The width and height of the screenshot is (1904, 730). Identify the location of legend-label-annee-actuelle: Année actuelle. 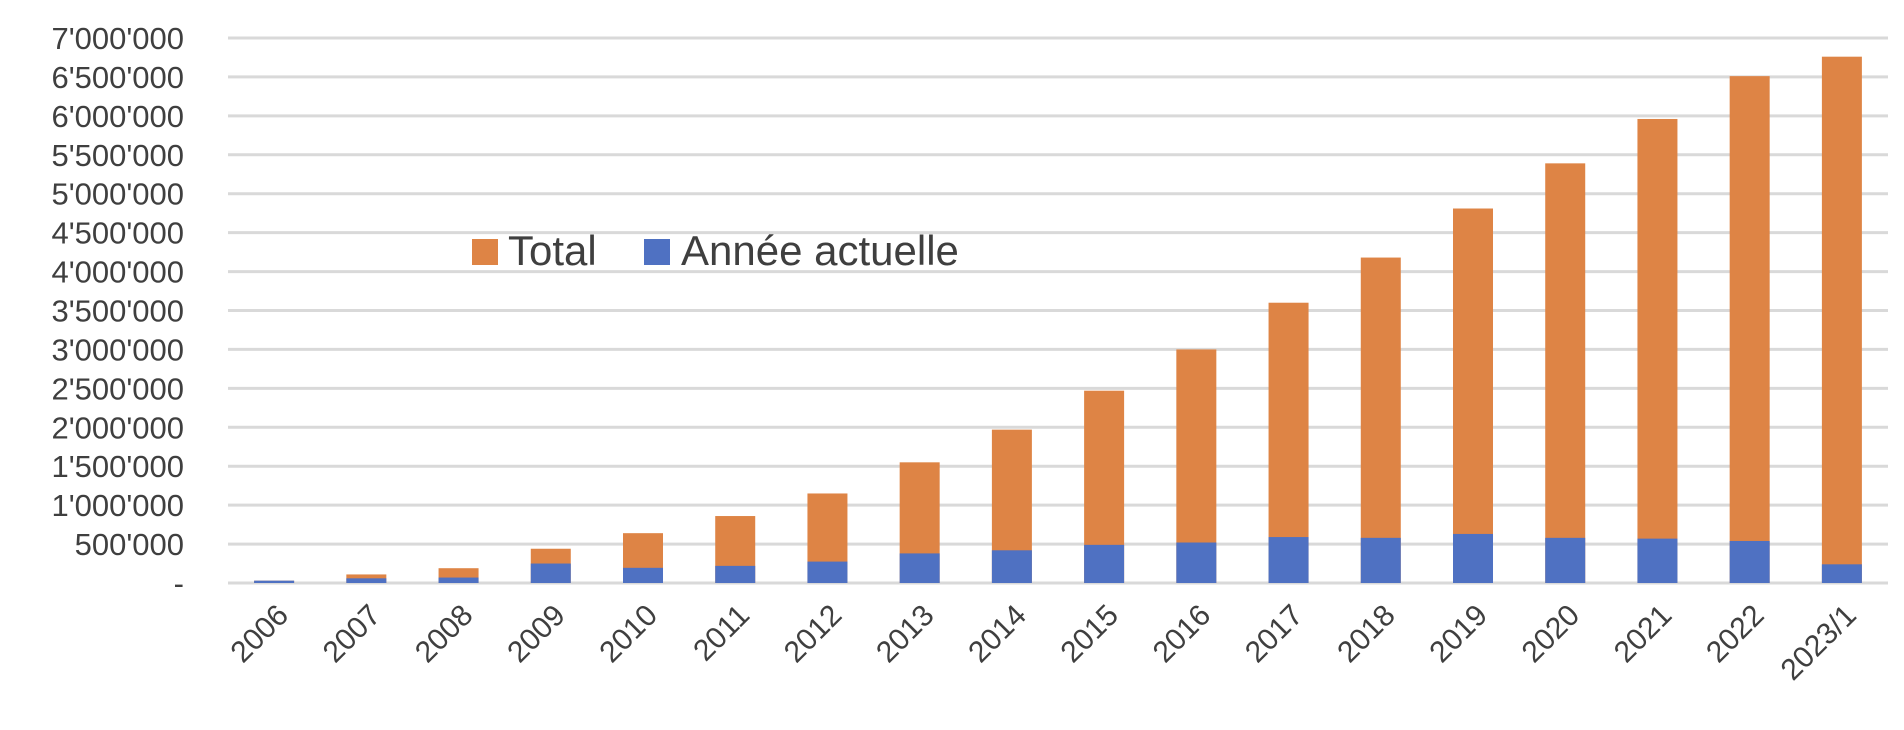
(820, 250).